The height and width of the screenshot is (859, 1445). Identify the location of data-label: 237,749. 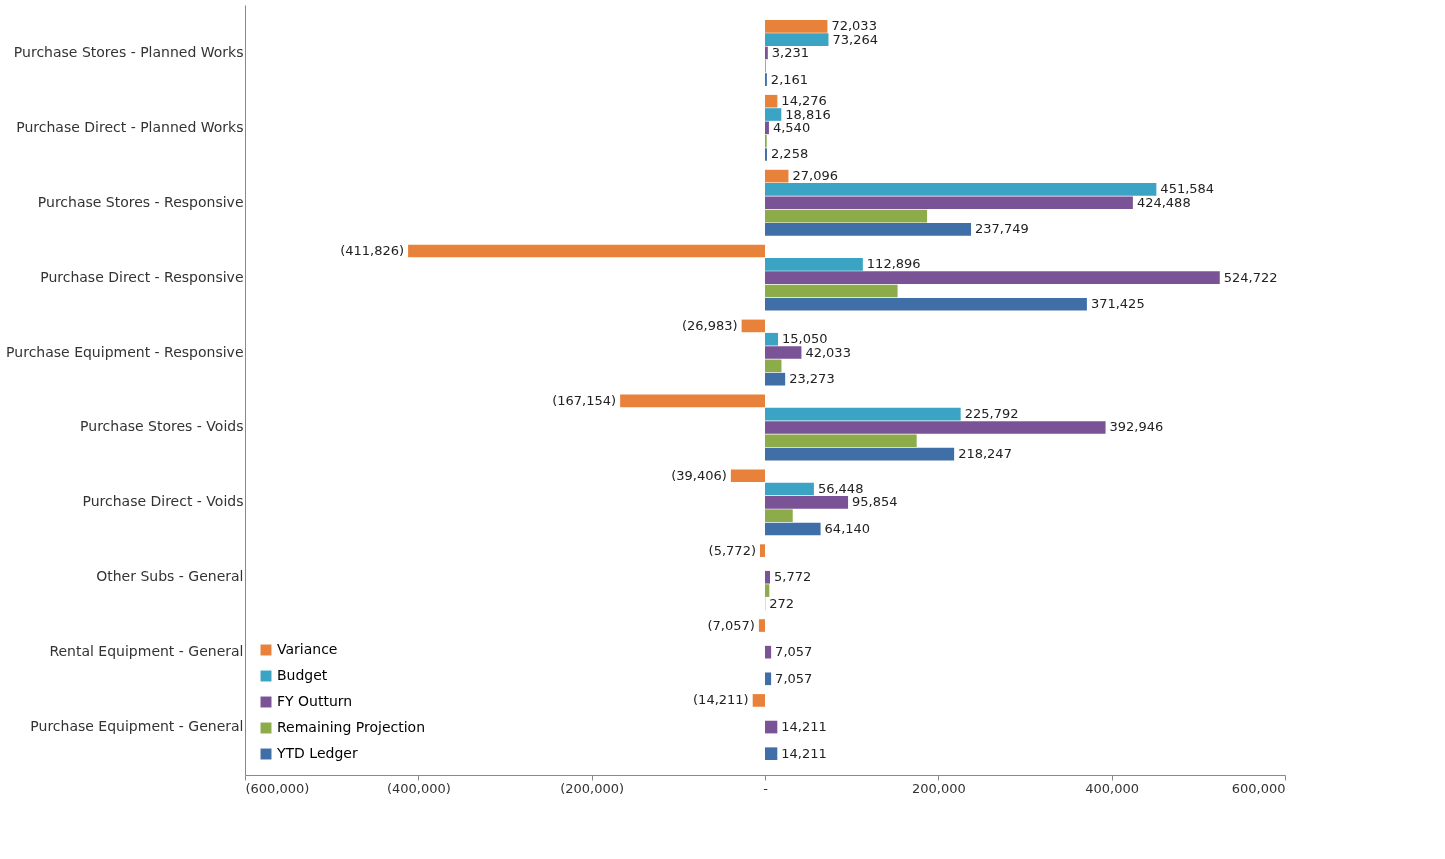
(1002, 229).